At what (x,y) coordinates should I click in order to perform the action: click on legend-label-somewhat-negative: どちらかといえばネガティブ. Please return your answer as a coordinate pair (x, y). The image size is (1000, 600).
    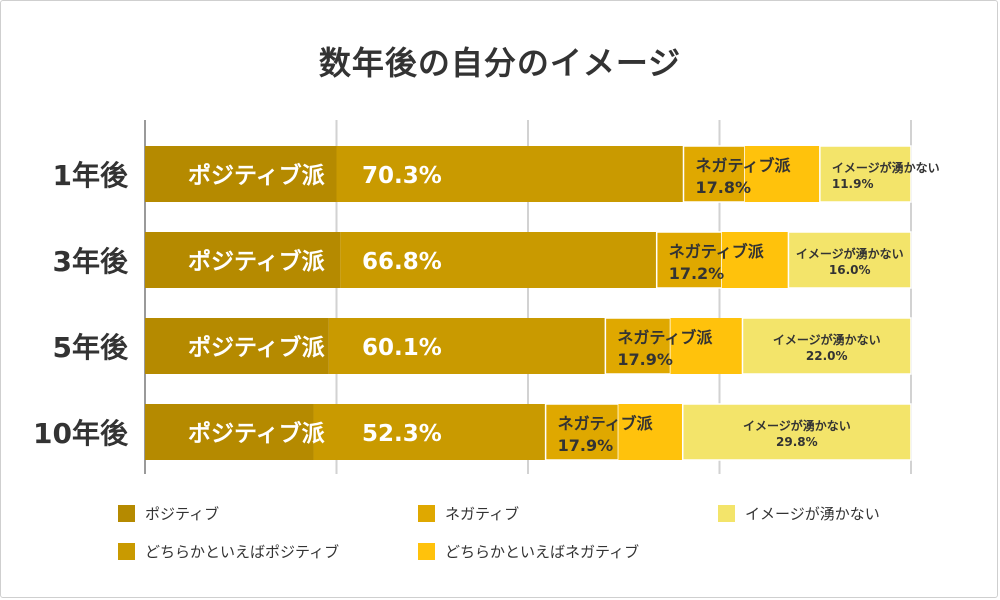
    Looking at the image, I should click on (542, 551).